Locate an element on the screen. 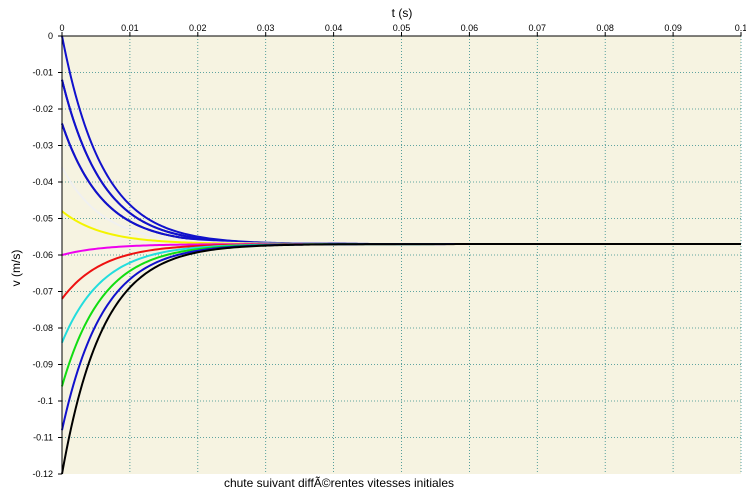 The width and height of the screenshot is (746, 492). x-tick-label: 0.1 is located at coordinates (740, 28).